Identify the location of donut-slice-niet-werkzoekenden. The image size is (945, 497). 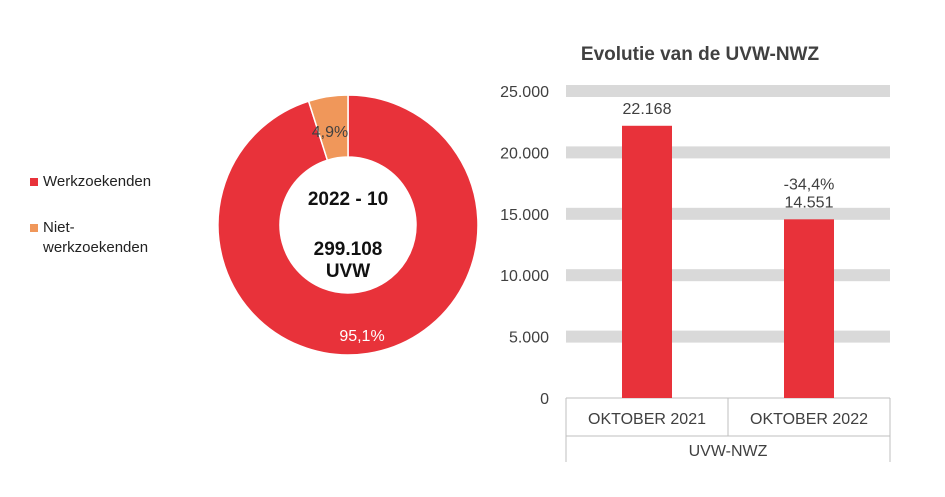
(328, 128).